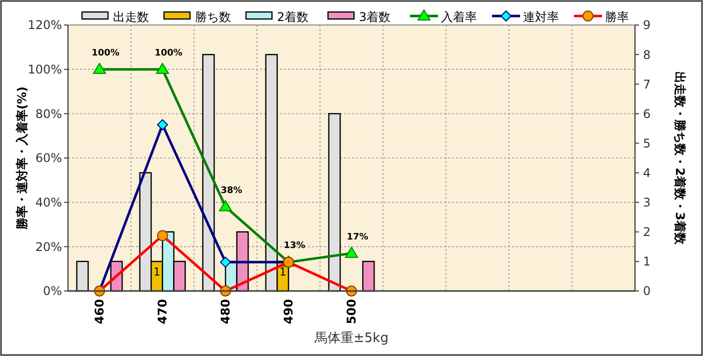 The height and width of the screenshot is (356, 703). Describe the element at coordinates (647, 203) in the screenshot. I see `y2-tick-label: 3` at that location.